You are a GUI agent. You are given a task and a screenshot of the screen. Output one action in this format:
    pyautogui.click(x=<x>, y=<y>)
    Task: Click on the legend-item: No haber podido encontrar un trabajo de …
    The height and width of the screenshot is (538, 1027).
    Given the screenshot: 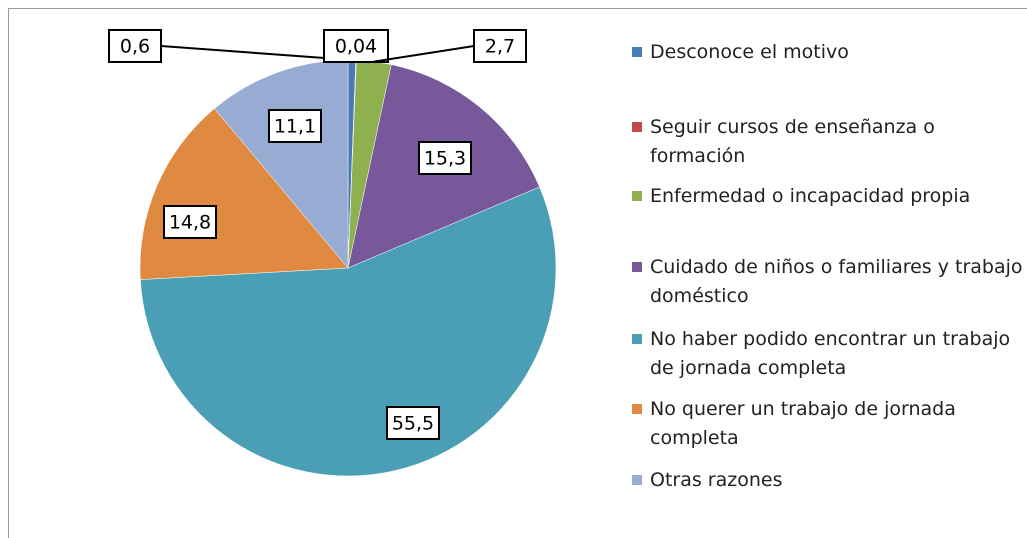 What is the action you would take?
    pyautogui.click(x=829, y=354)
    